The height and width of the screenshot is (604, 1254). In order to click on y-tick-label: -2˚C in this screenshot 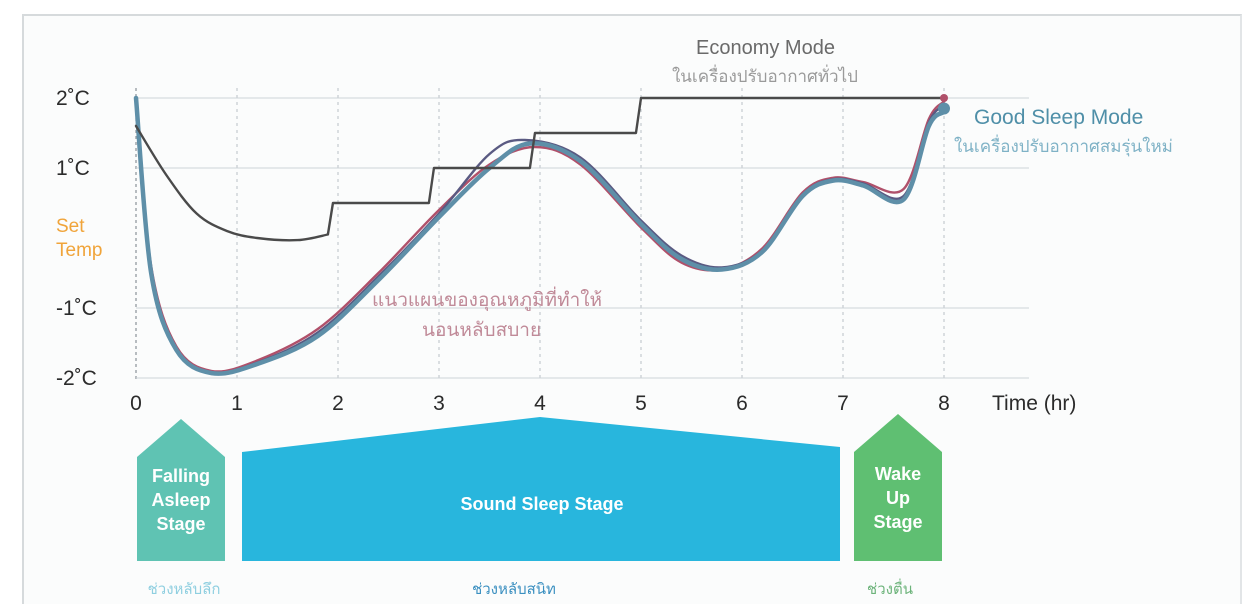, I will do `click(76, 378)`.